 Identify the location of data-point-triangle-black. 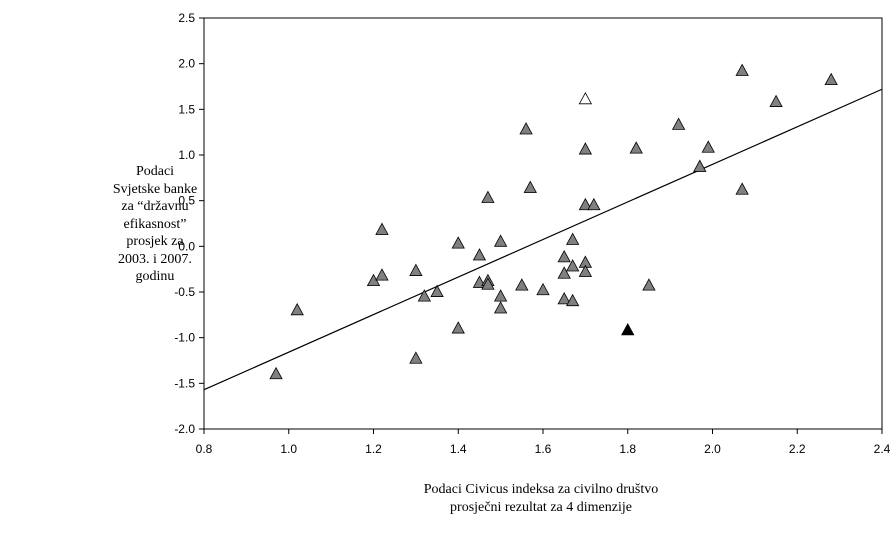
(628, 329).